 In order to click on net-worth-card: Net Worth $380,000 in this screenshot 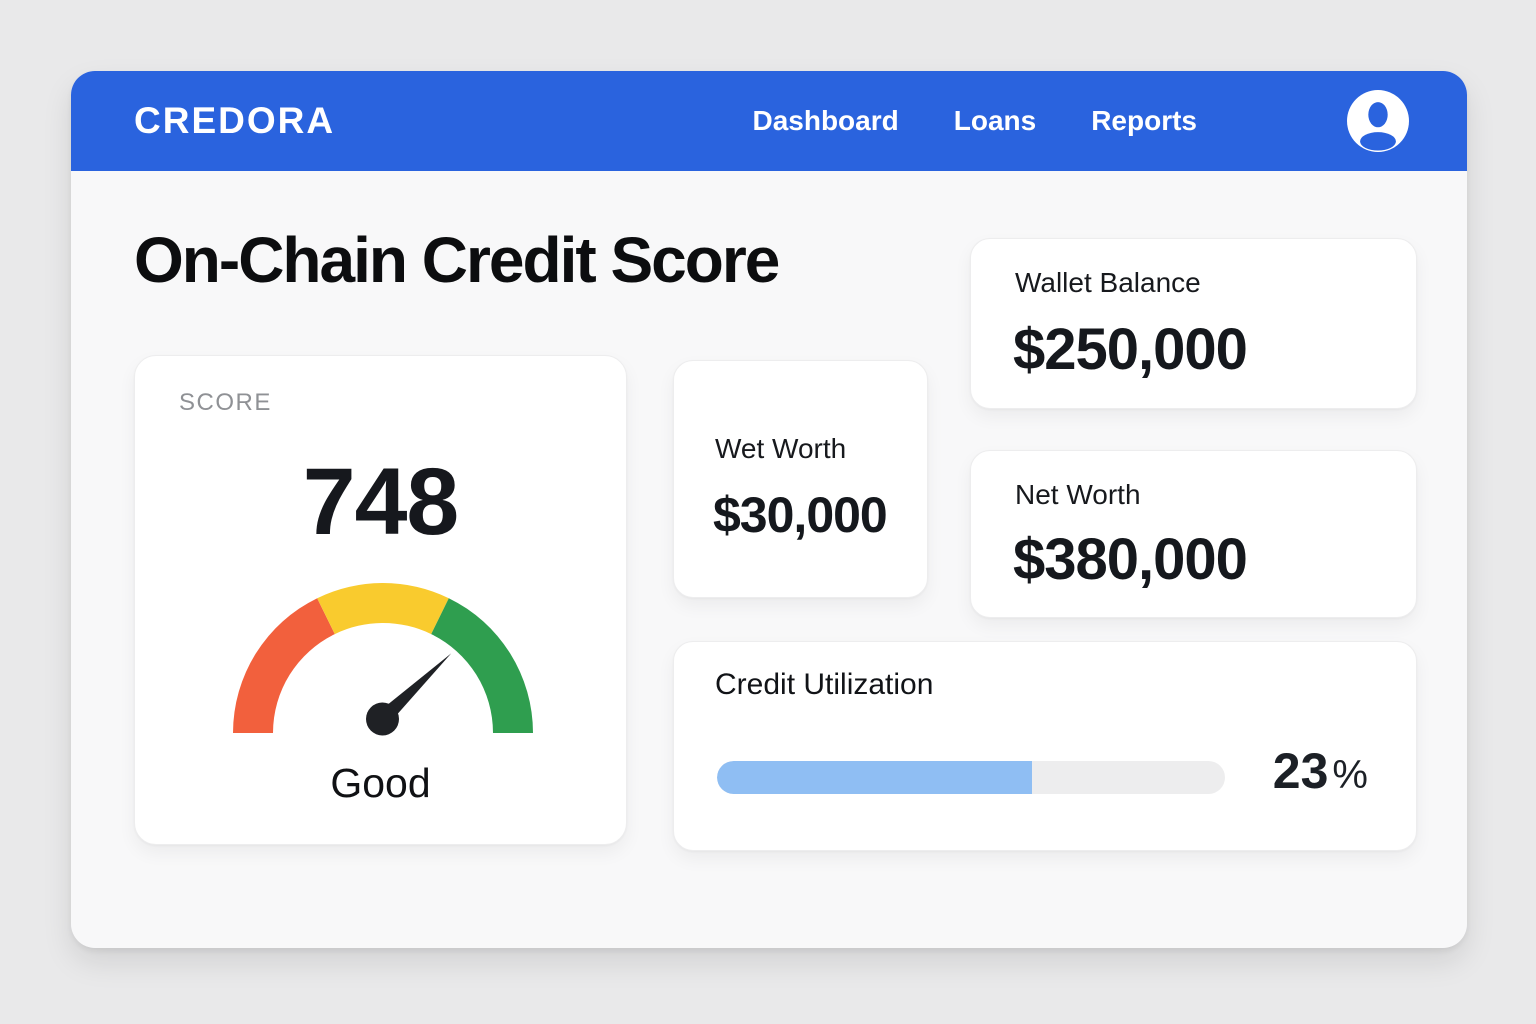, I will do `click(1193, 534)`.